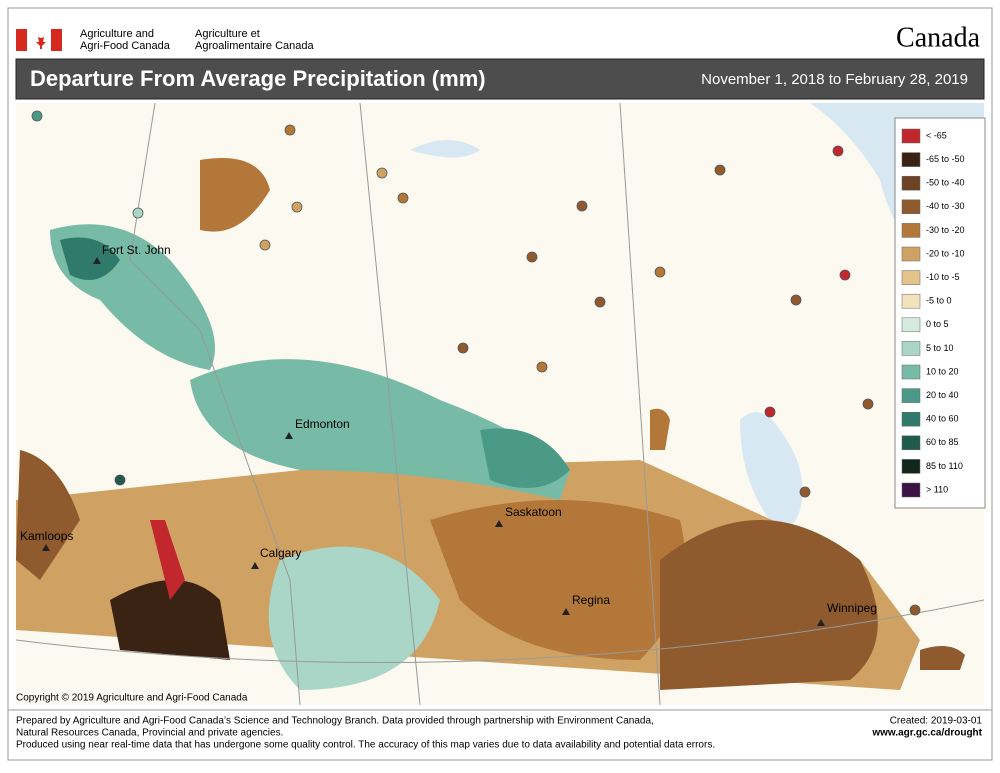 Image resolution: width=1000 pixels, height=773 pixels. What do you see at coordinates (936, 135) in the screenshot?
I see `legend-label: < -65` at bounding box center [936, 135].